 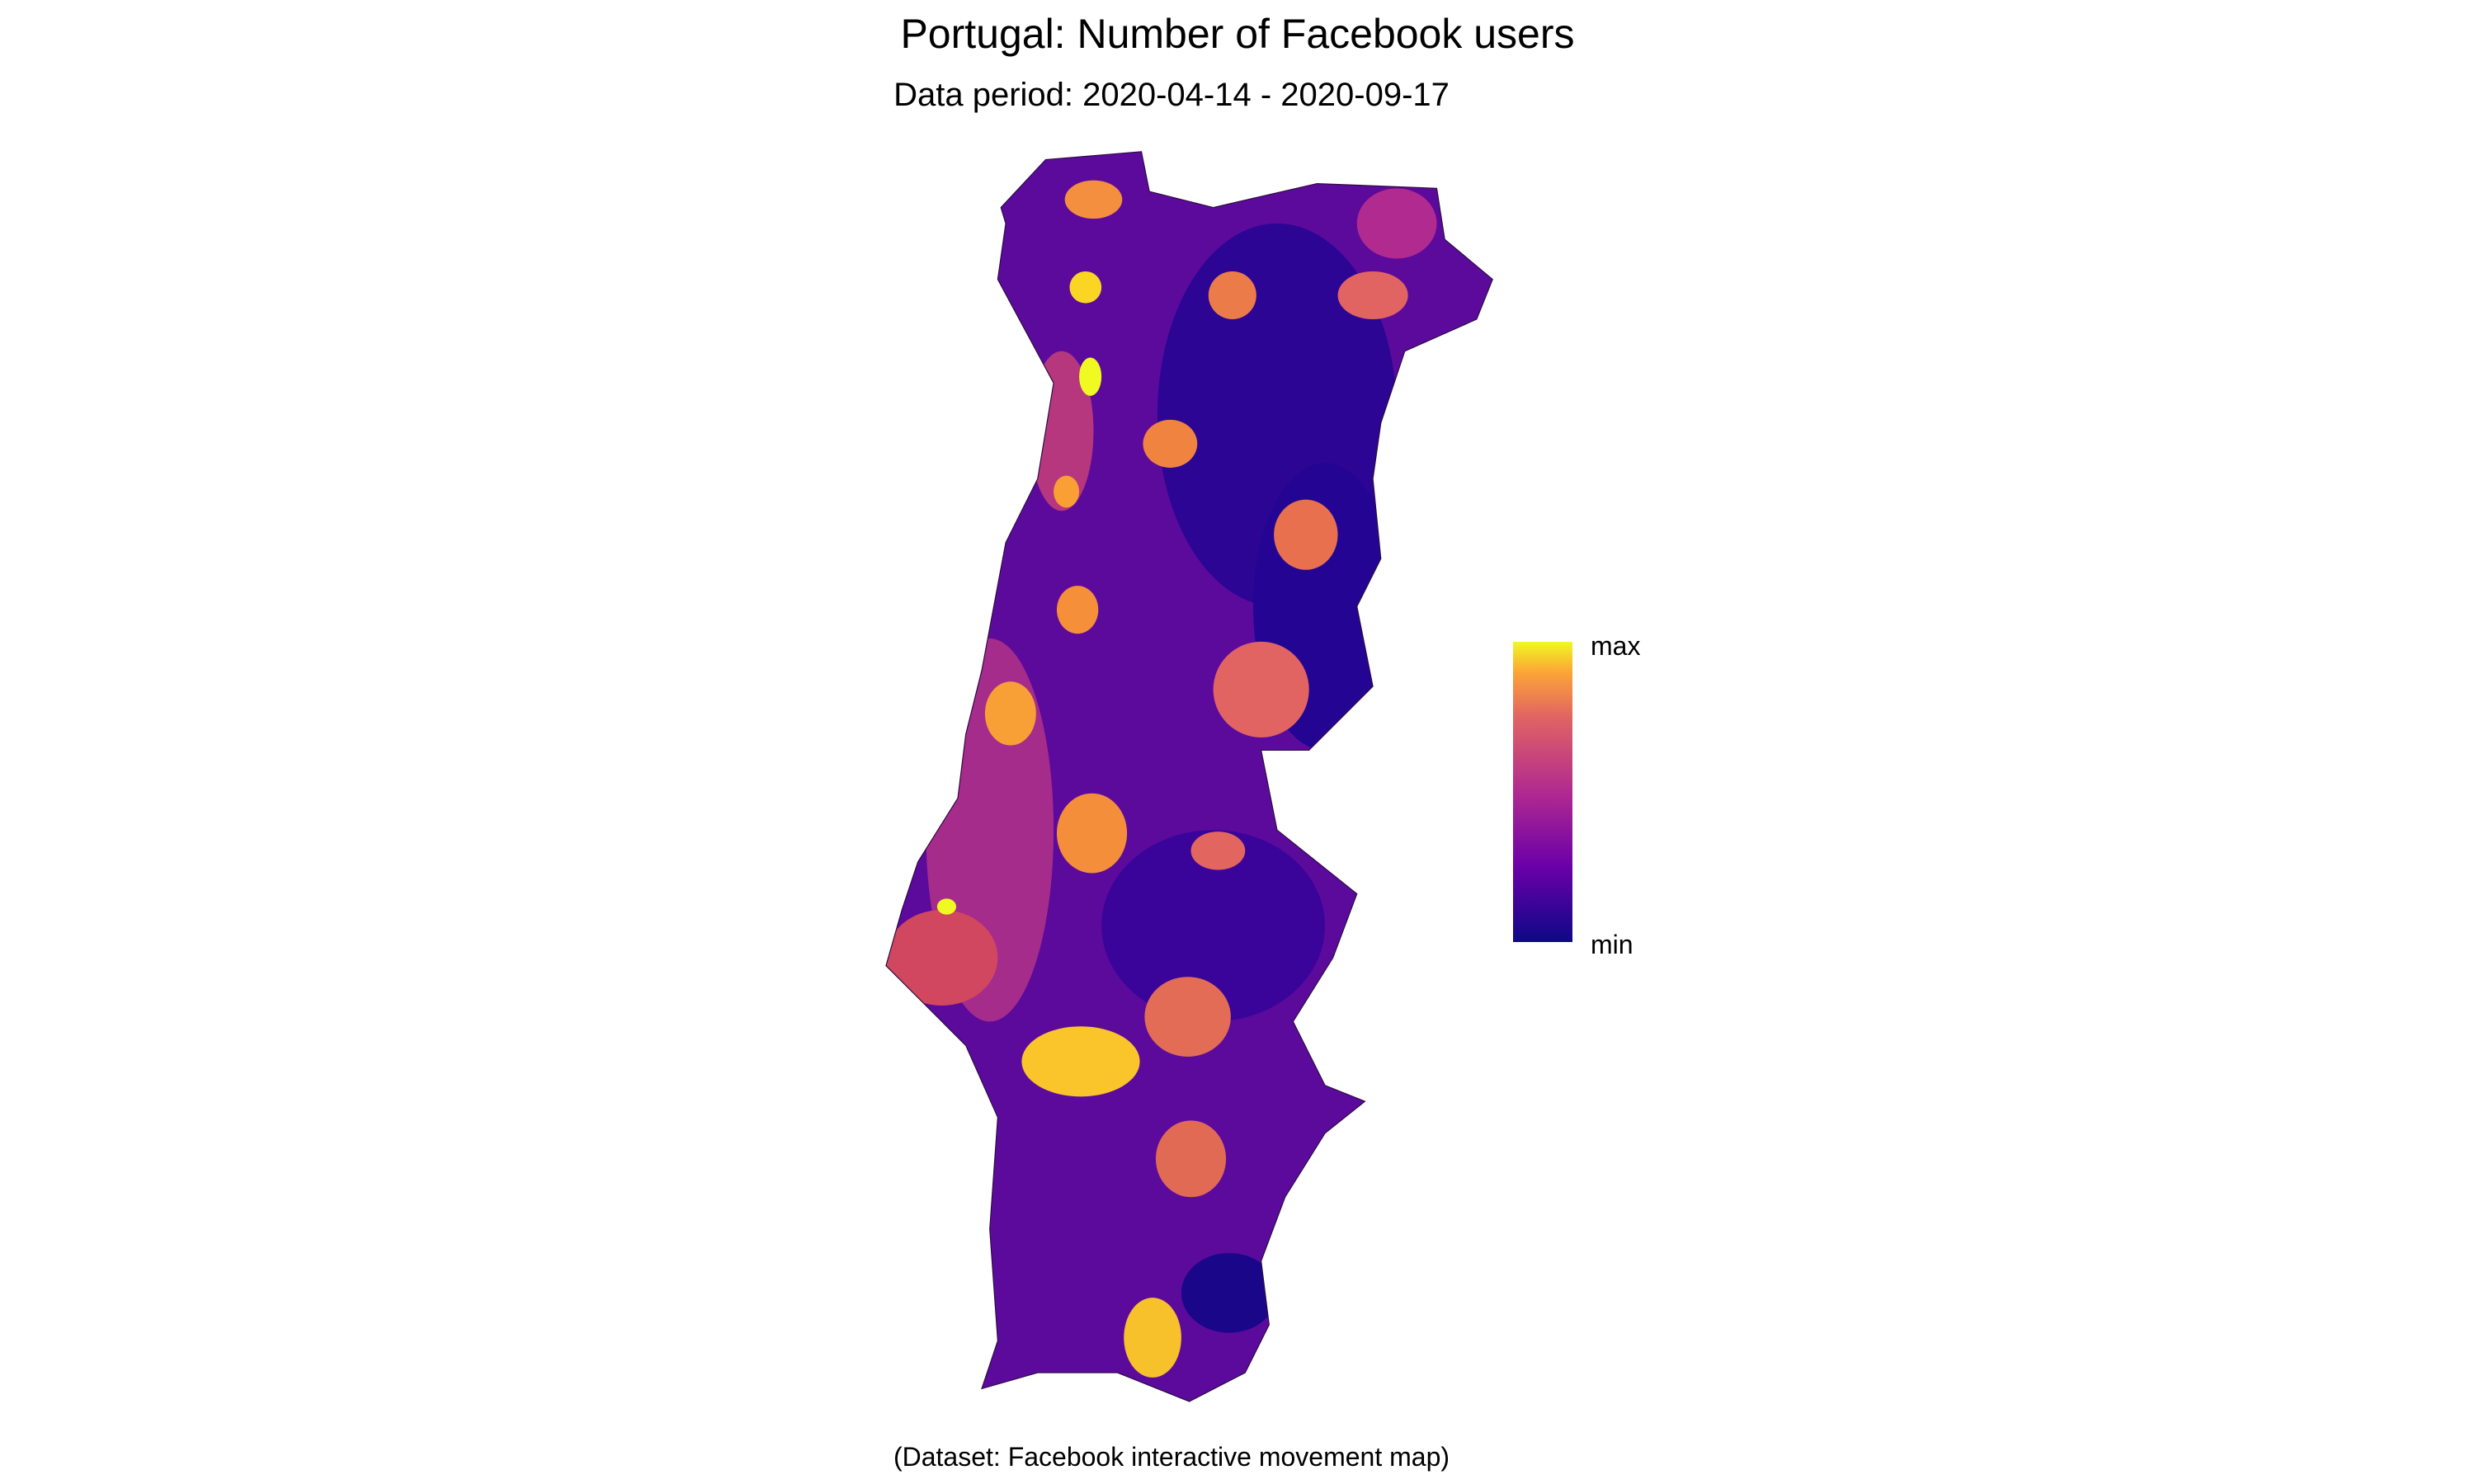 I want to click on legend-min-label: min, so click(x=1612, y=944).